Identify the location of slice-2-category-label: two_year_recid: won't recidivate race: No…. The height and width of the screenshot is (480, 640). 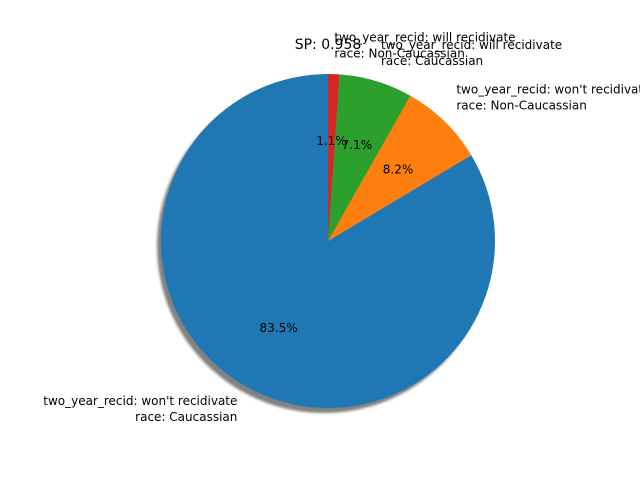
(548, 98).